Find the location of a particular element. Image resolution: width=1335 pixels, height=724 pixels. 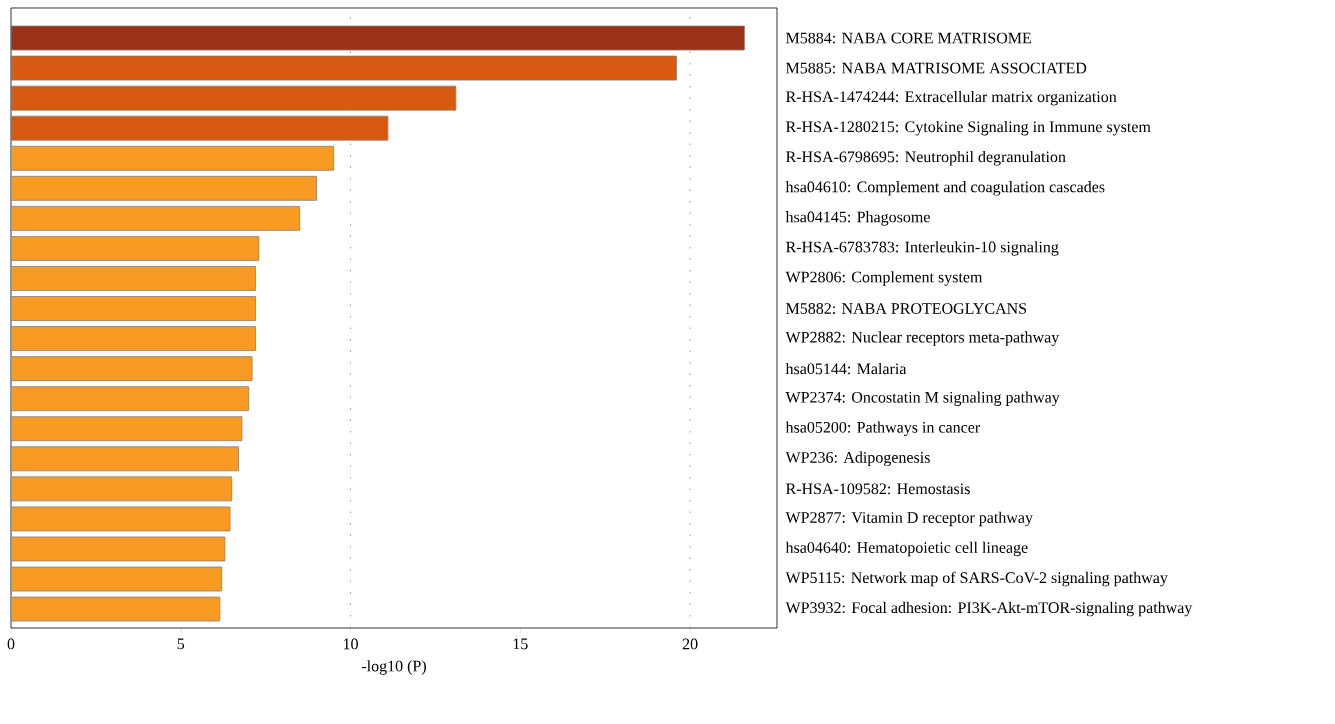

y-tick-label: hsa05200: Pathways in cancer is located at coordinates (883, 429).